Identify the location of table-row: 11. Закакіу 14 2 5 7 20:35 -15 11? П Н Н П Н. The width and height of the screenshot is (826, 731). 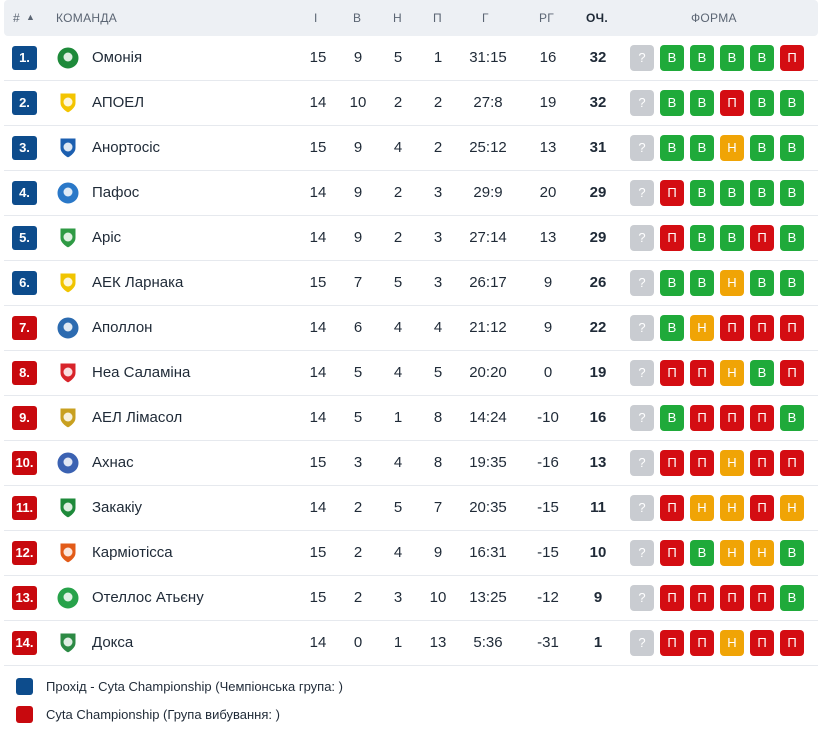
(411, 508).